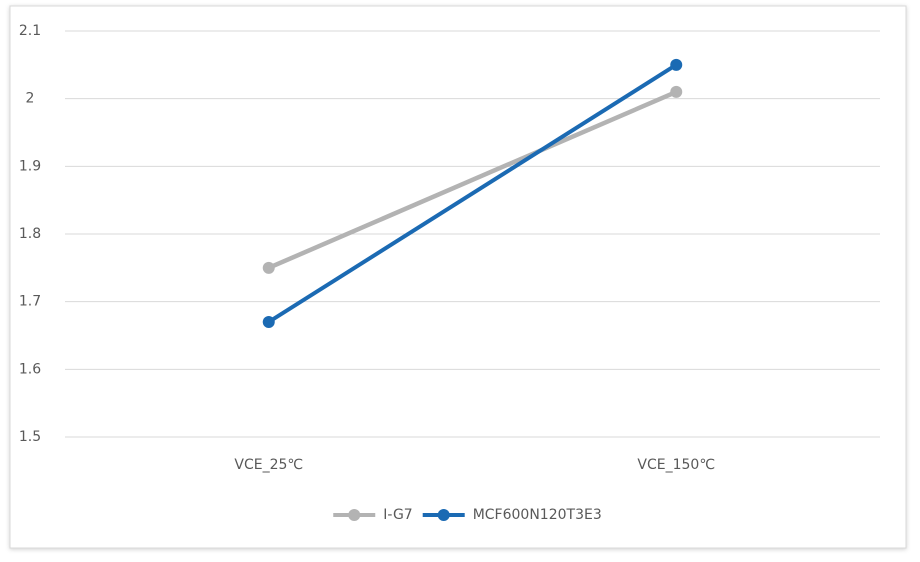 The height and width of the screenshot is (562, 920). Describe the element at coordinates (676, 465) in the screenshot. I see `x-tick-label: VCE_150℃` at that location.